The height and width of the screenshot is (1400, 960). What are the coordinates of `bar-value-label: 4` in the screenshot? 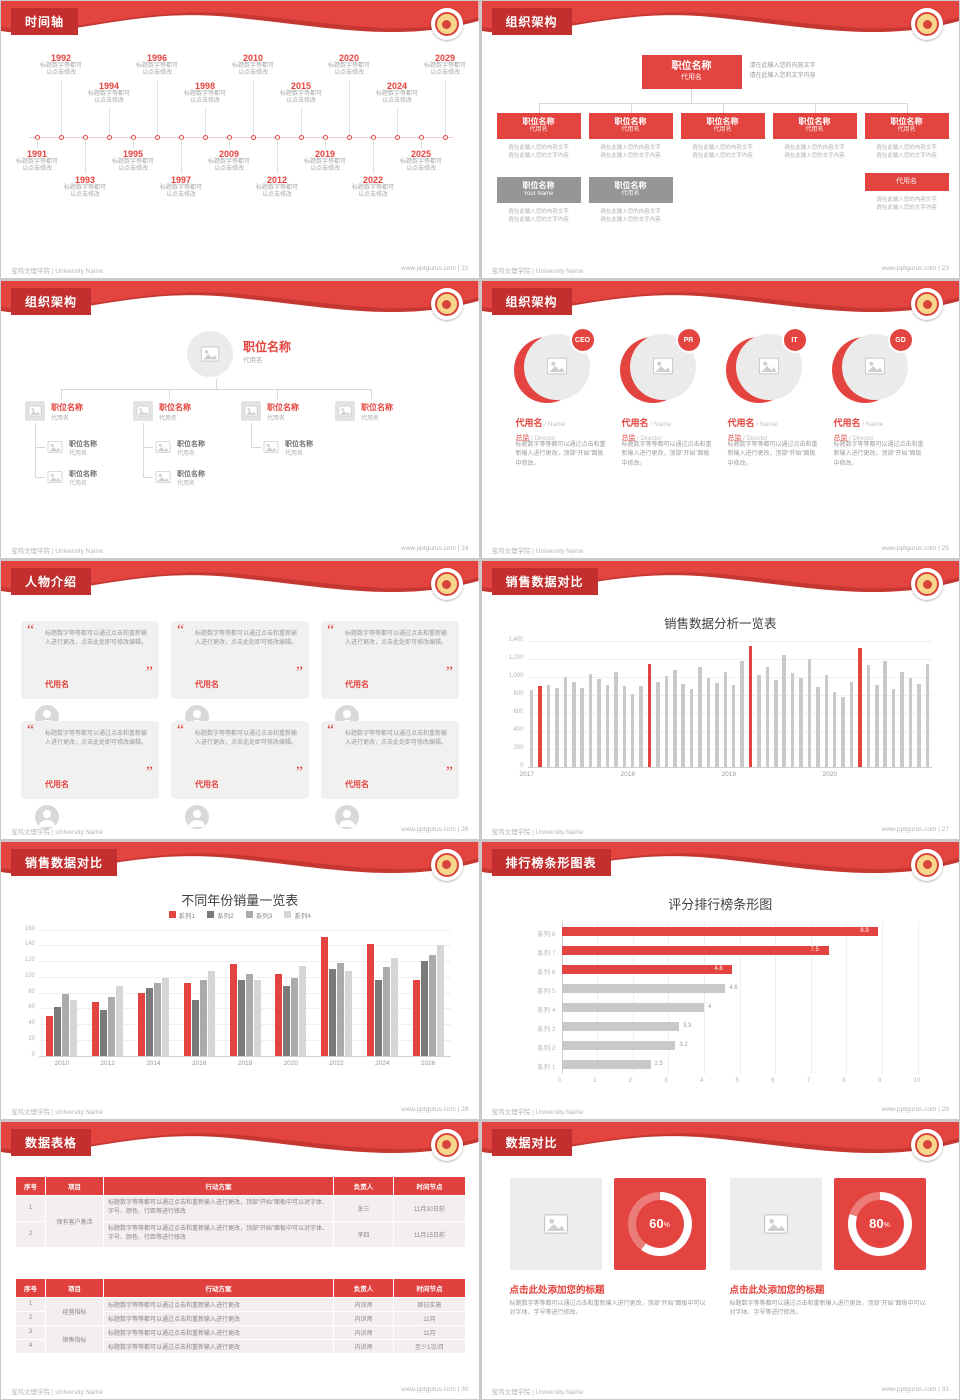 It's located at (709, 1007).